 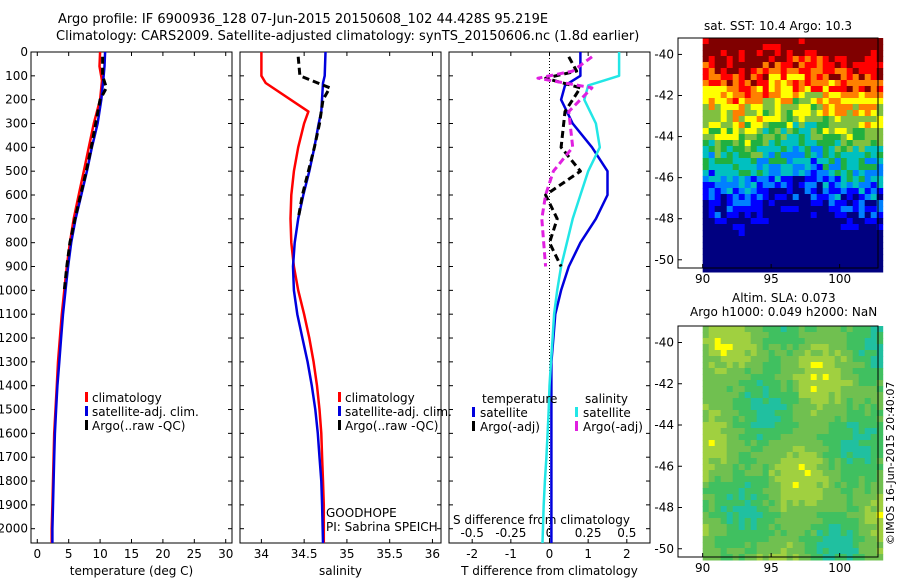 What do you see at coordinates (138, 426) in the screenshot?
I see `temperature-legend-label: Argo(..raw -QC)` at bounding box center [138, 426].